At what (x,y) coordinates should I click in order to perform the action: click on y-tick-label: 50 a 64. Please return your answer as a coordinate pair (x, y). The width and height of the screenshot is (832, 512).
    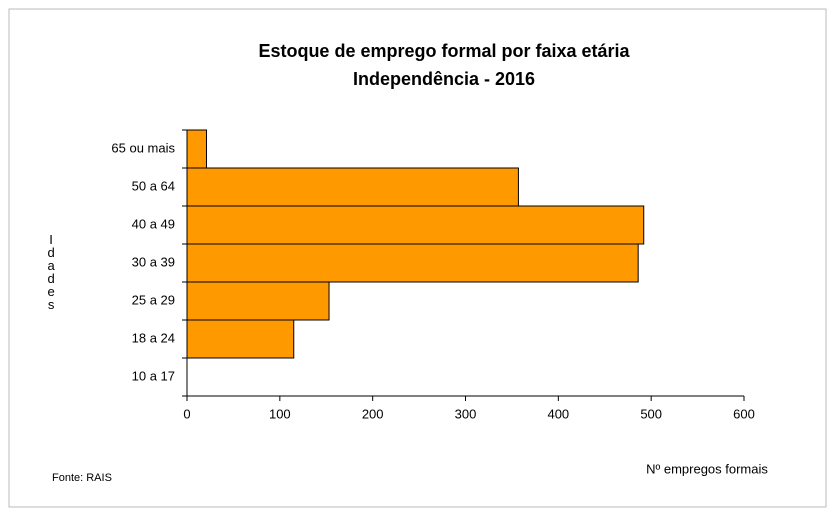
    Looking at the image, I should click on (153, 185).